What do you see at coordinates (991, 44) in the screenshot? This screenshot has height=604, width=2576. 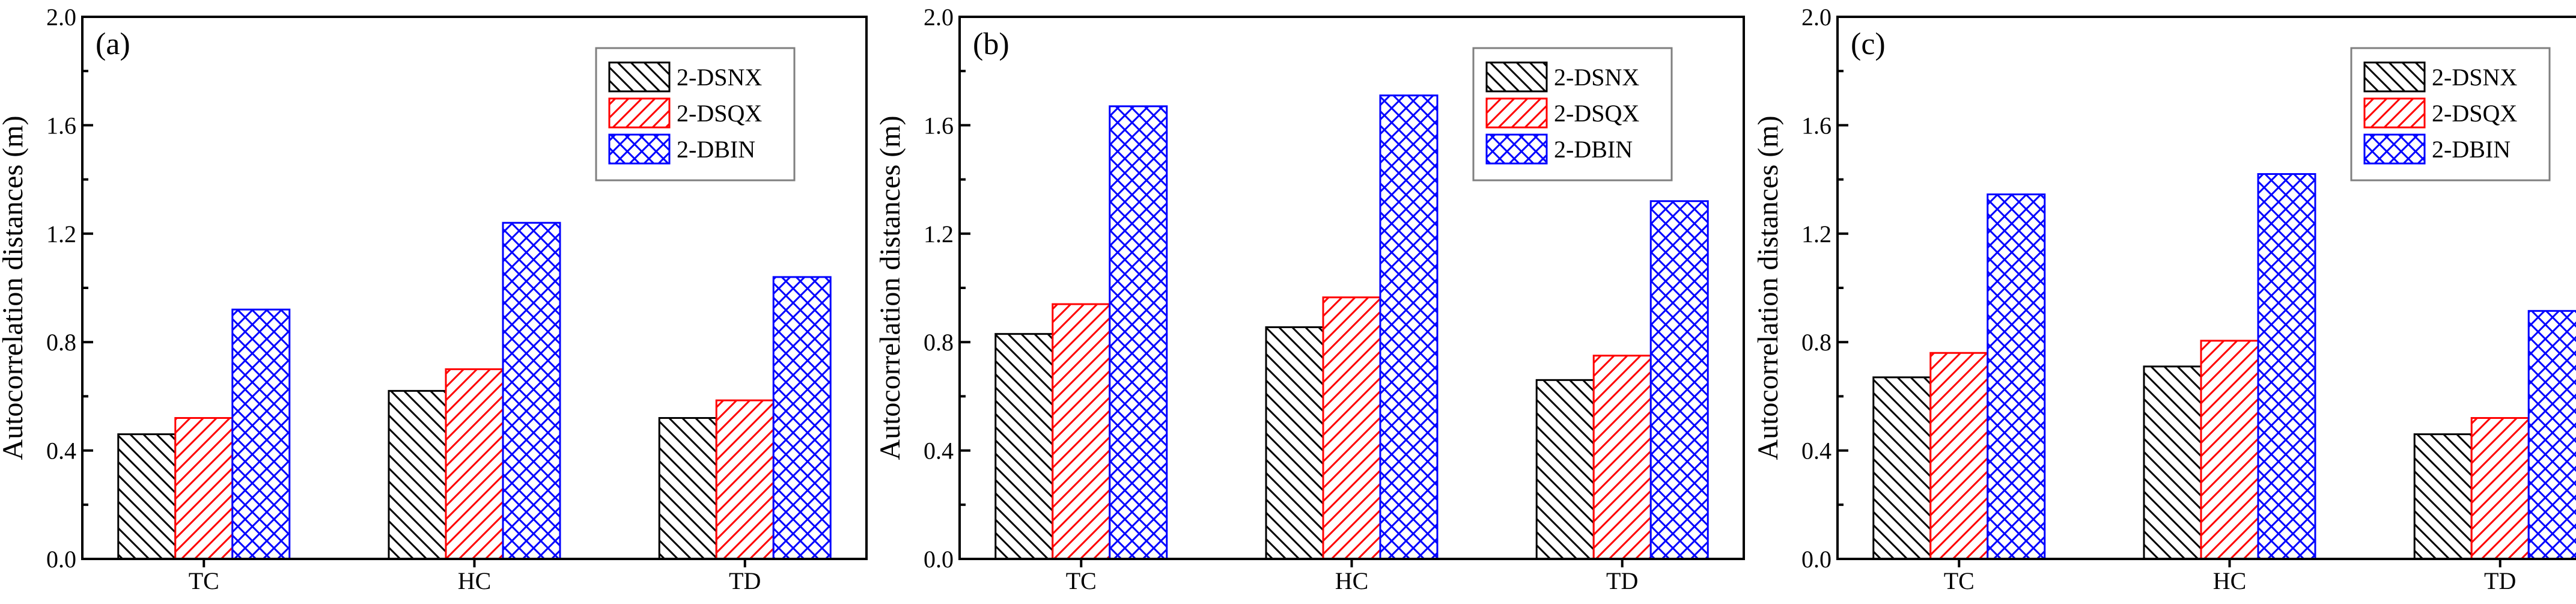 I see `panel-label: (b)` at bounding box center [991, 44].